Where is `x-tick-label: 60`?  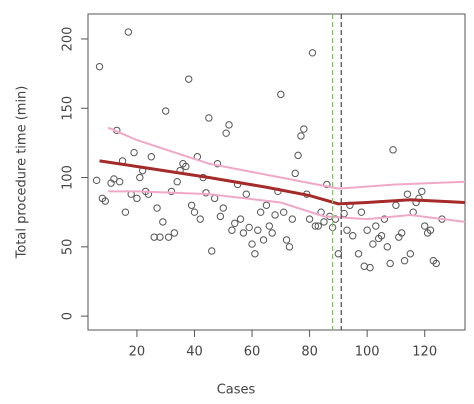
x-tick-label: 60 is located at coordinates (252, 352).